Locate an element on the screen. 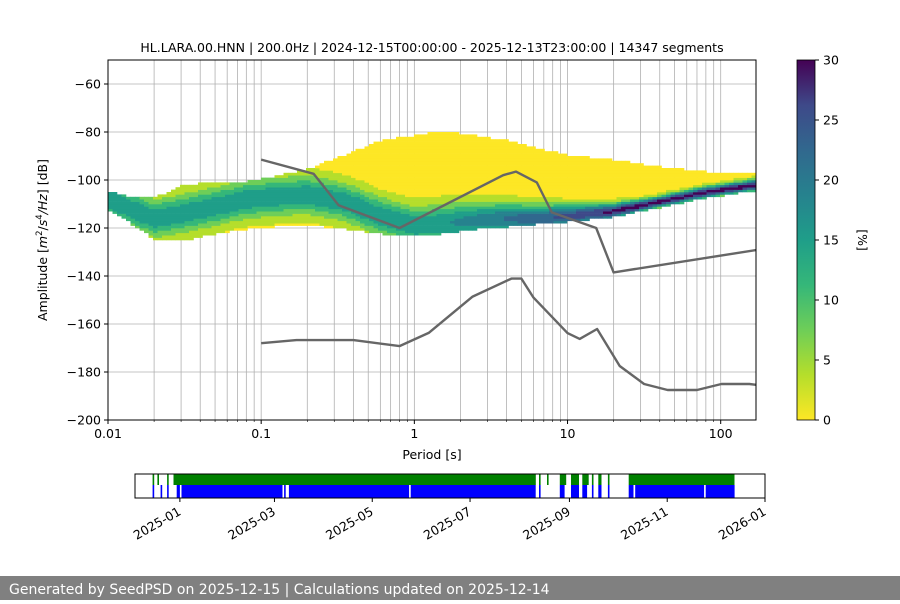 The width and height of the screenshot is (900, 604). colorbar-tick-label: 0 is located at coordinates (827, 420).